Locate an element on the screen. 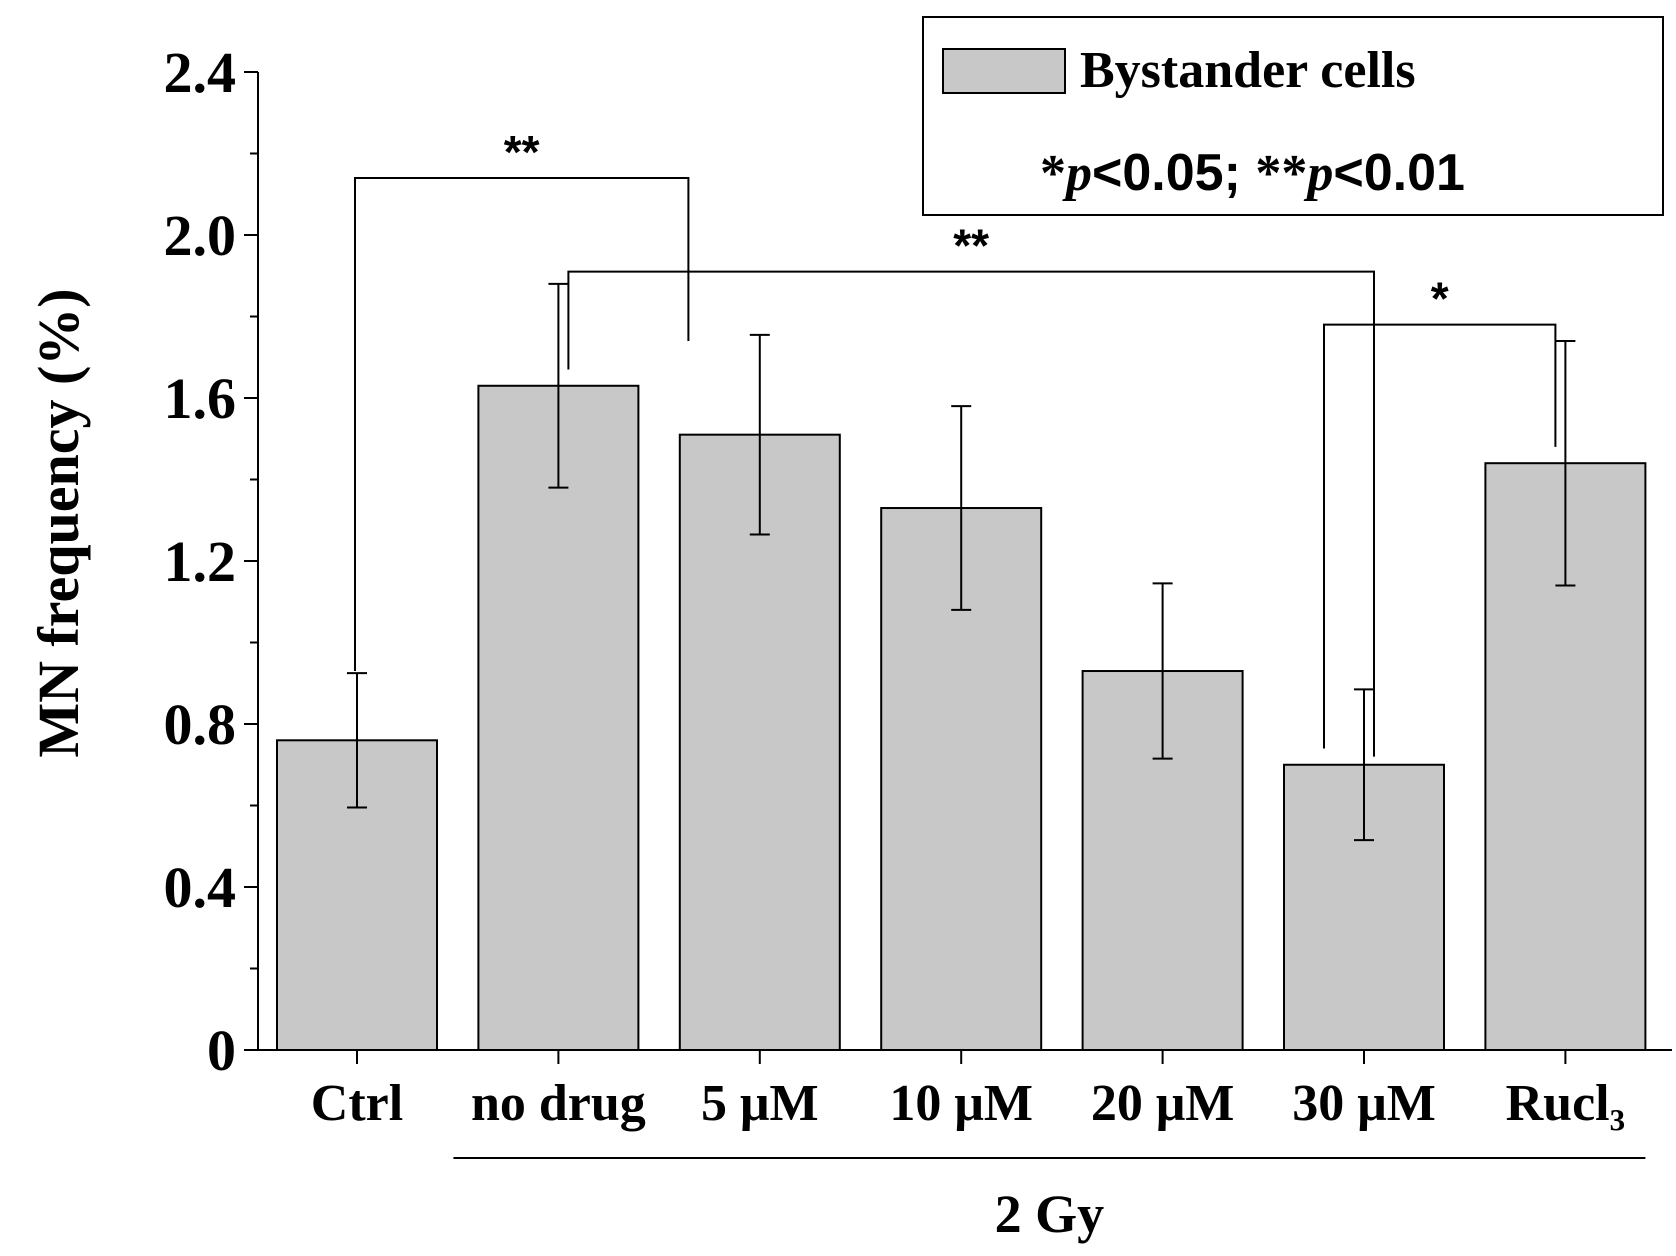 Image resolution: width=1676 pixels, height=1256 pixels. legend-significance-note: *p<0.05; **p<0.01 is located at coordinates (1252, 173).